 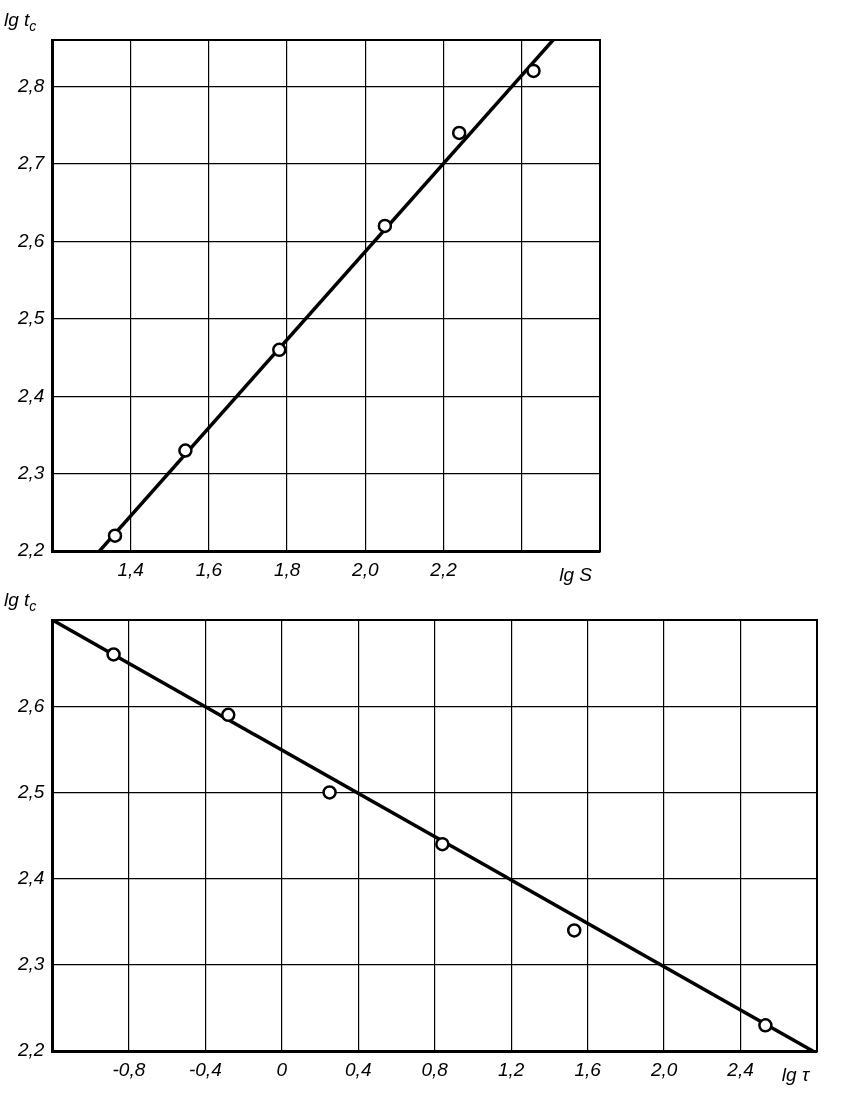 I want to click on x-axis-title: lg S, so click(x=576, y=575).